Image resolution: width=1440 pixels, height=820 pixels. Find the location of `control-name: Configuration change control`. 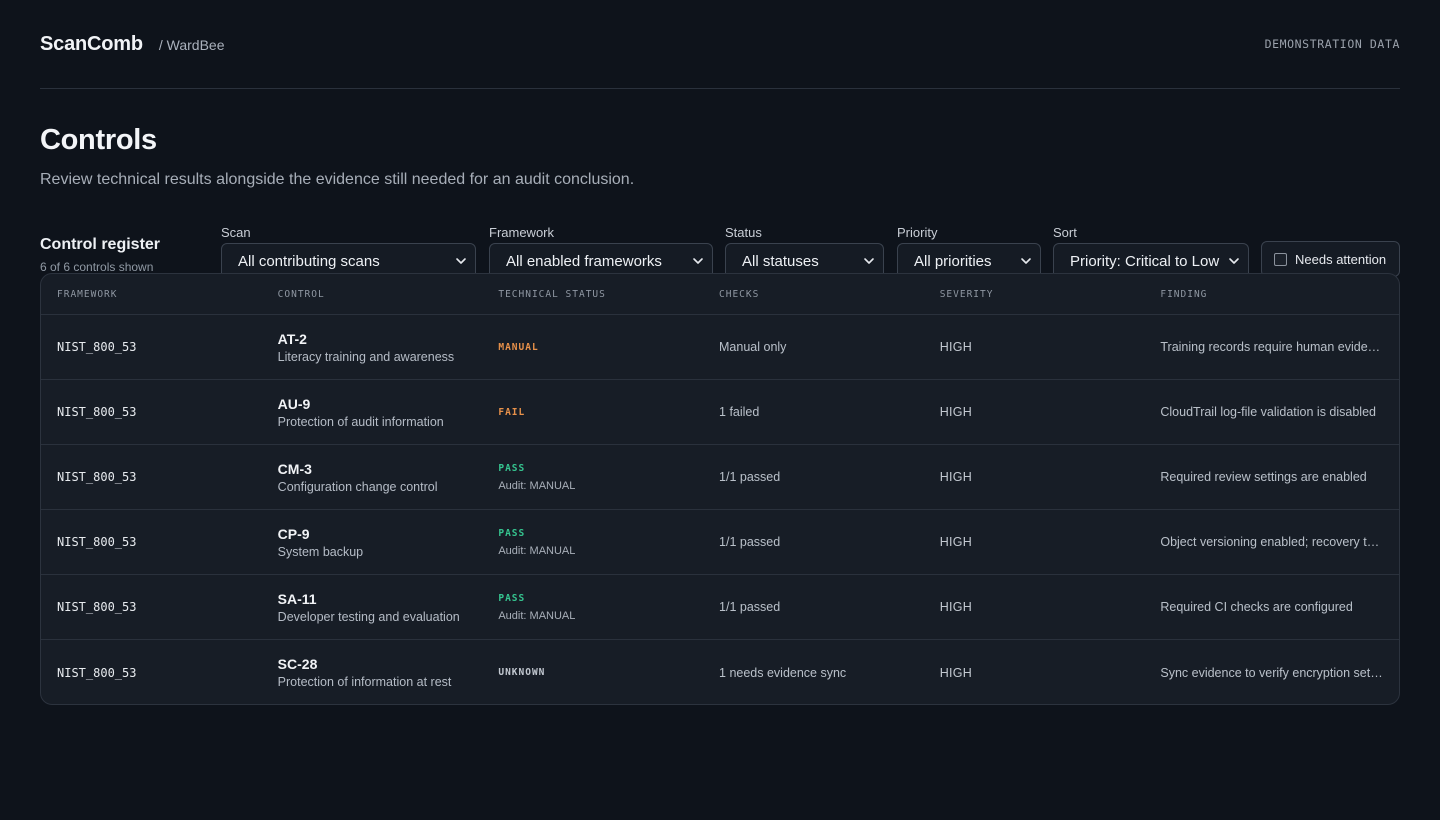

control-name: Configuration change control is located at coordinates (357, 486).